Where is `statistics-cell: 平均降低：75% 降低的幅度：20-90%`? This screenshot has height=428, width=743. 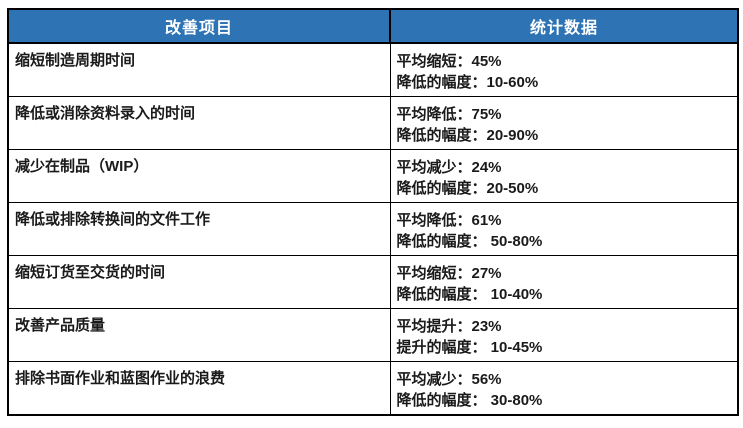
statistics-cell: 平均降低：75% 降低的幅度：20-90% is located at coordinates (564, 123).